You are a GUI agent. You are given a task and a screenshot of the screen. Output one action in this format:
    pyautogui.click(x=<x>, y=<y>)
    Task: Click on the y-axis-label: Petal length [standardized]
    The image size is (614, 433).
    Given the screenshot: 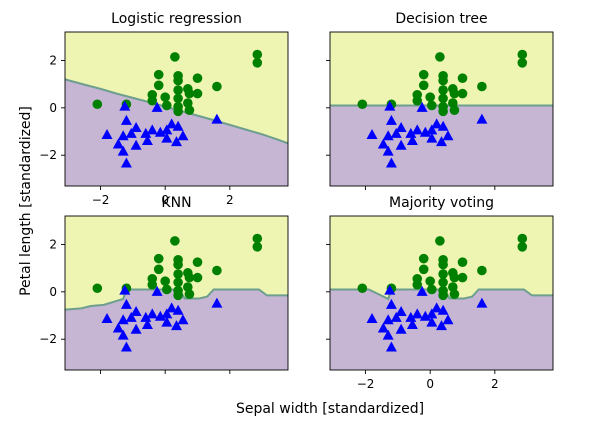 What is the action you would take?
    pyautogui.click(x=26, y=201)
    